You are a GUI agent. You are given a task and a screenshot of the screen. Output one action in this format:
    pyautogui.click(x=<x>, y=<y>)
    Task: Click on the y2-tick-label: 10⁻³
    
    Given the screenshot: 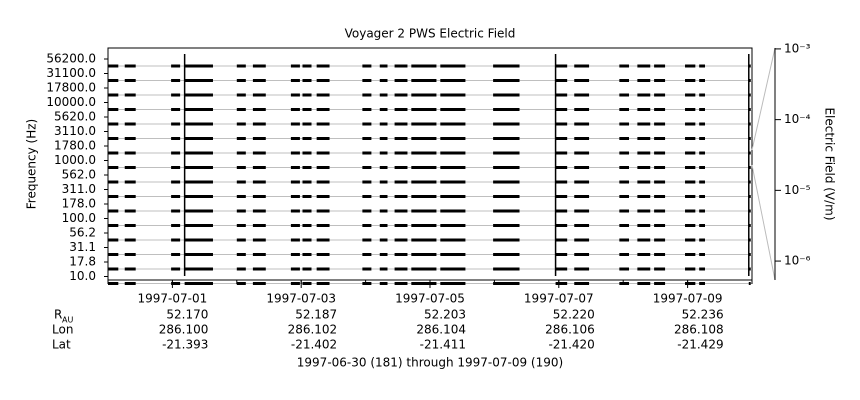 What is the action you would take?
    pyautogui.click(x=797, y=48)
    